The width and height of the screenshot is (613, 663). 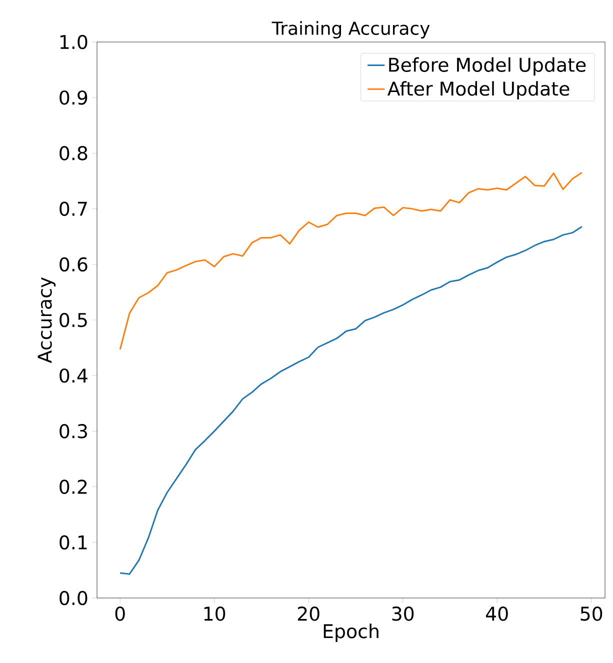 I want to click on x-tick-label: 10, so click(x=215, y=613).